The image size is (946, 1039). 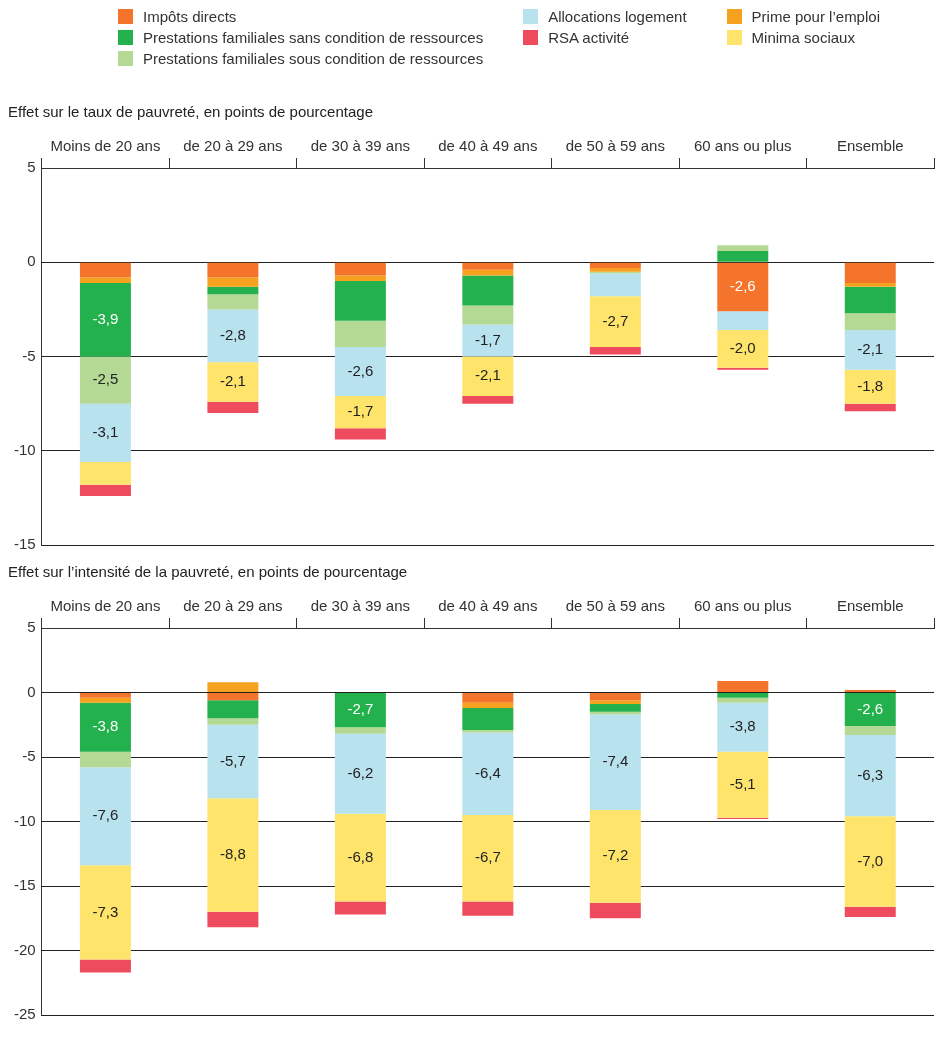 What do you see at coordinates (105, 431) in the screenshot?
I see `data-label: -3,1` at bounding box center [105, 431].